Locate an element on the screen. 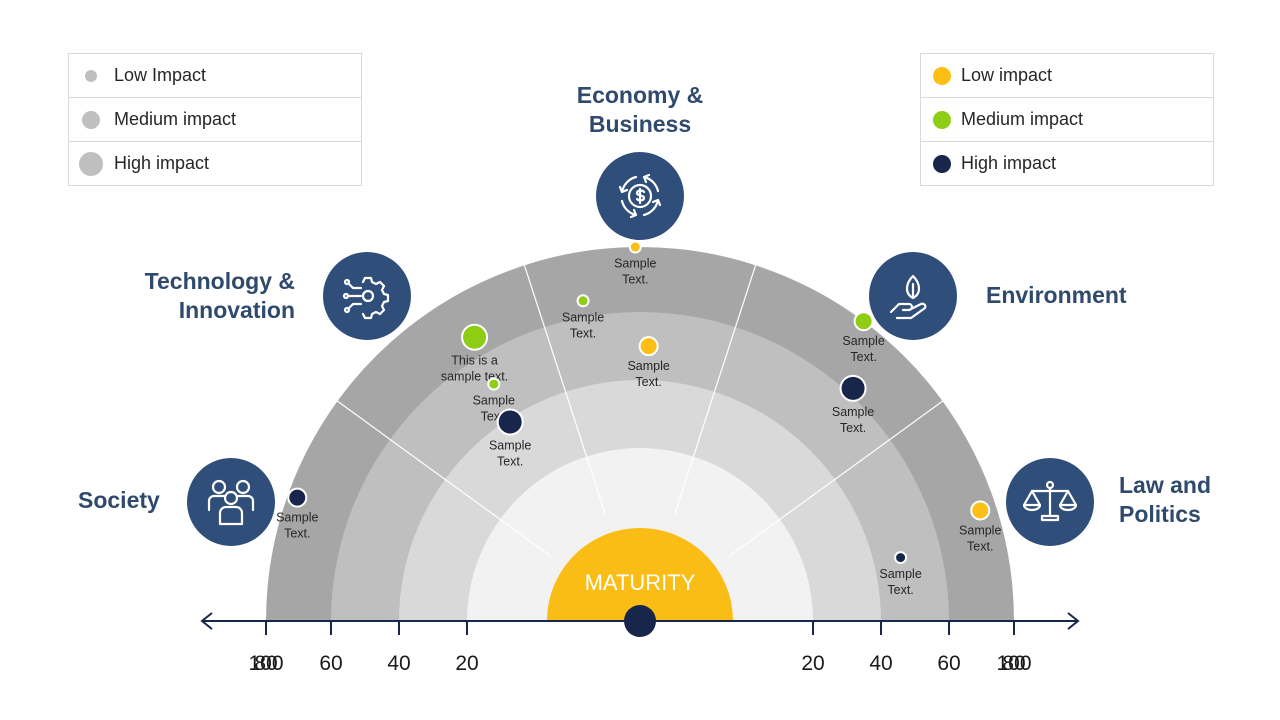 The image size is (1280, 720). large-dot-icon is located at coordinates (91, 163).